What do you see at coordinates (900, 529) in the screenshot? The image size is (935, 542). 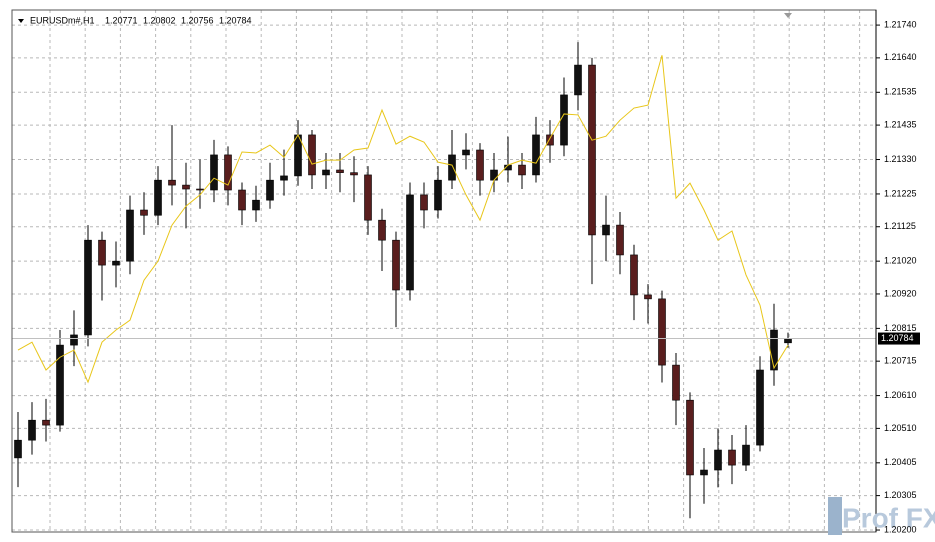 I see `y-tick-label: 1.20200` at bounding box center [900, 529].